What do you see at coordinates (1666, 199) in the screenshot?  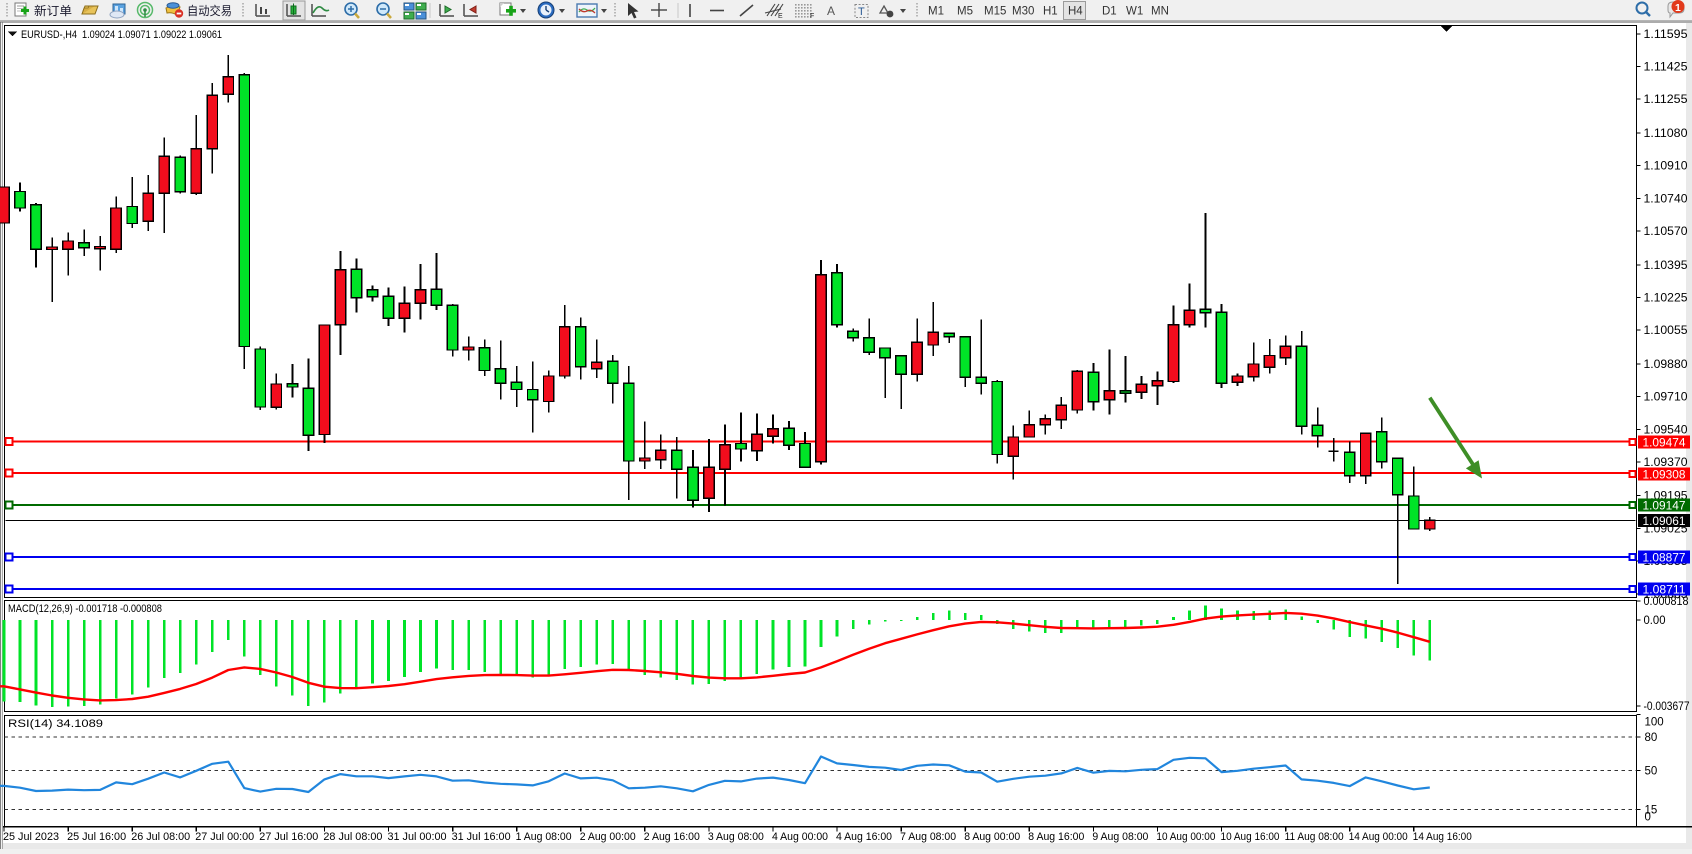 I see `svg-text: 1.10740` at bounding box center [1666, 199].